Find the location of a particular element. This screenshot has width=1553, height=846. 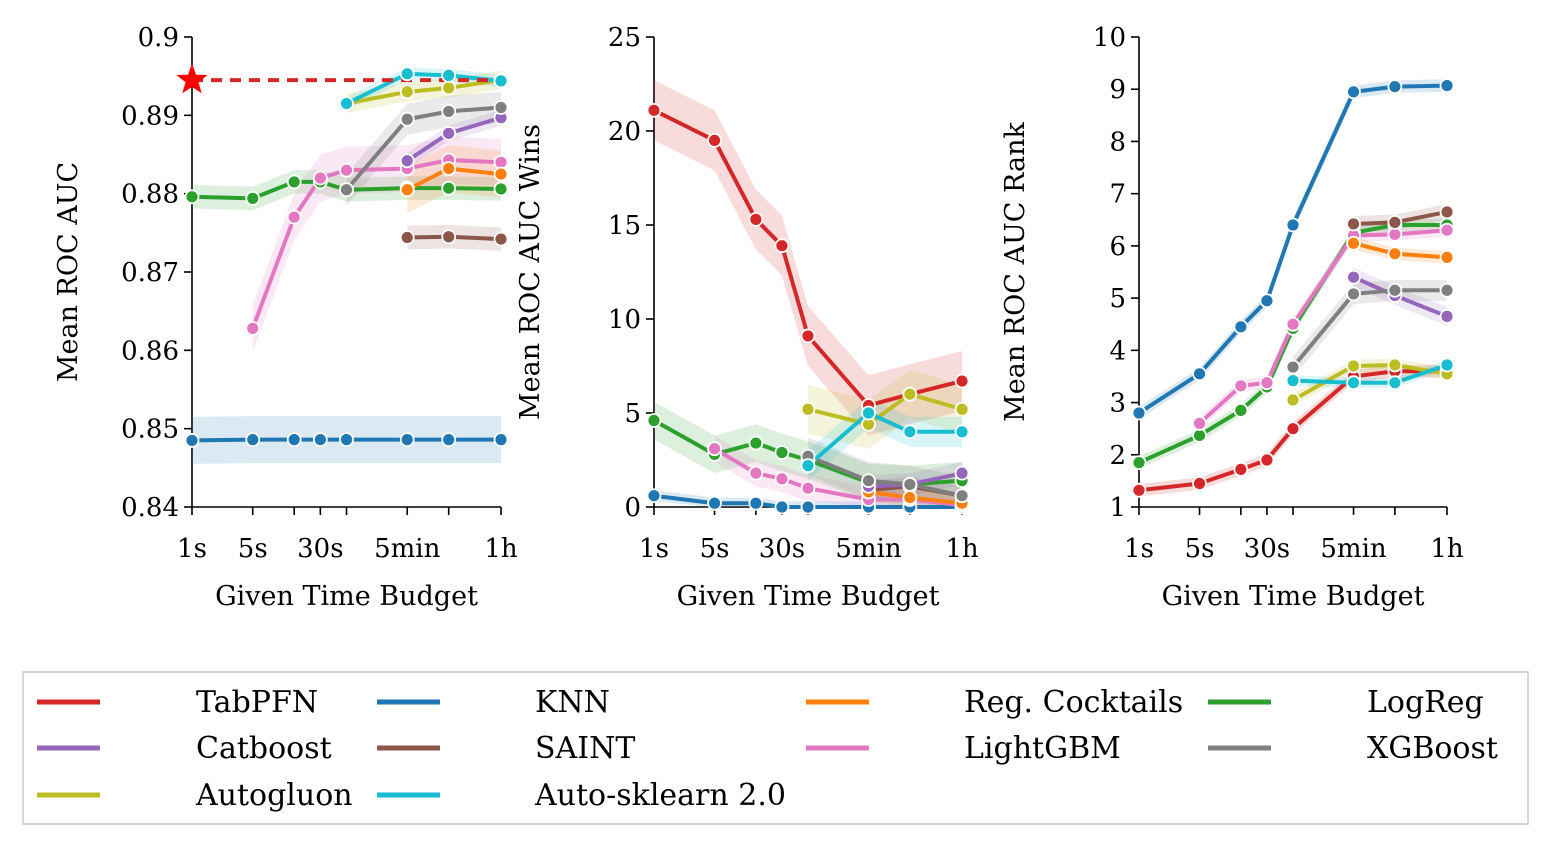

x-axis-title: Given Time Budget is located at coordinates (1293, 596).